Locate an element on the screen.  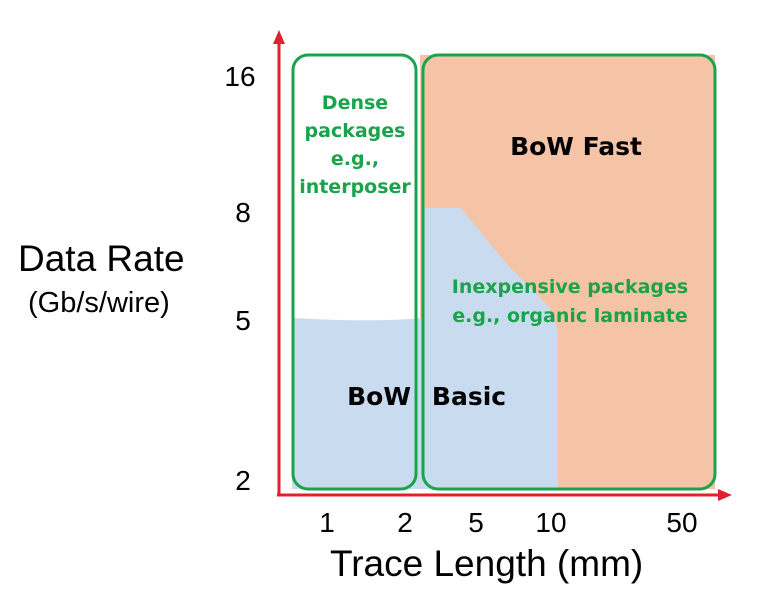
y-tick-label: 8 is located at coordinates (243, 212).